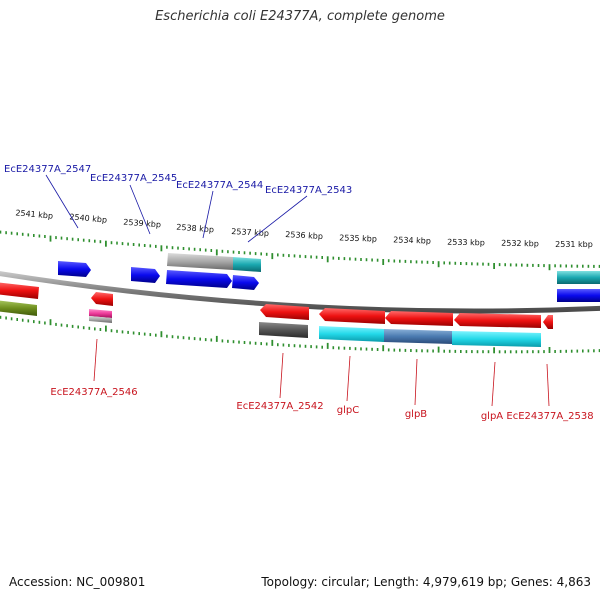  I want to click on tick-label: 2535 kbp, so click(358, 238).